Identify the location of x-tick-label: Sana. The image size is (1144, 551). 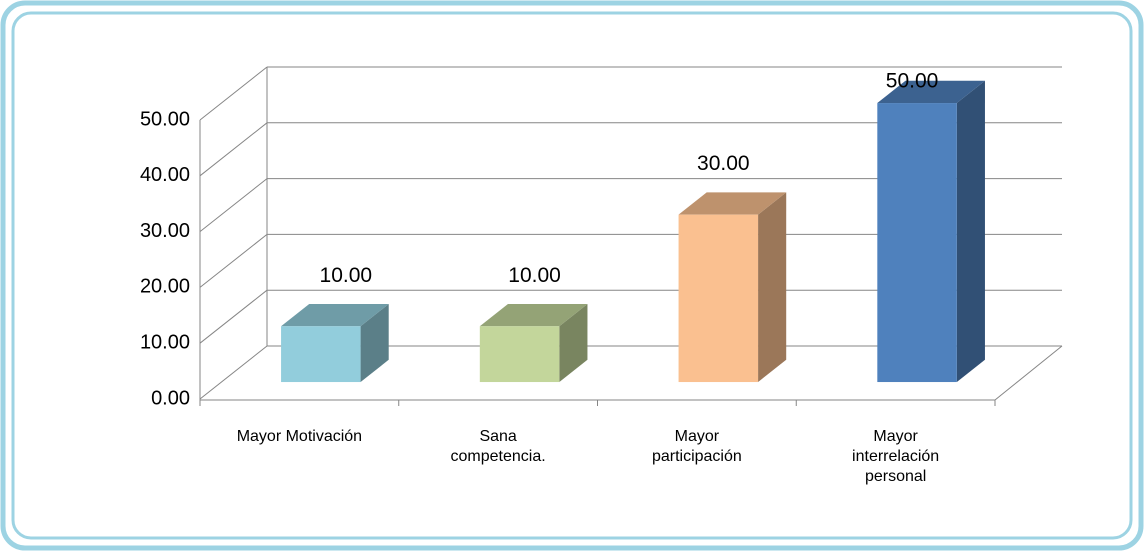
(497, 436).